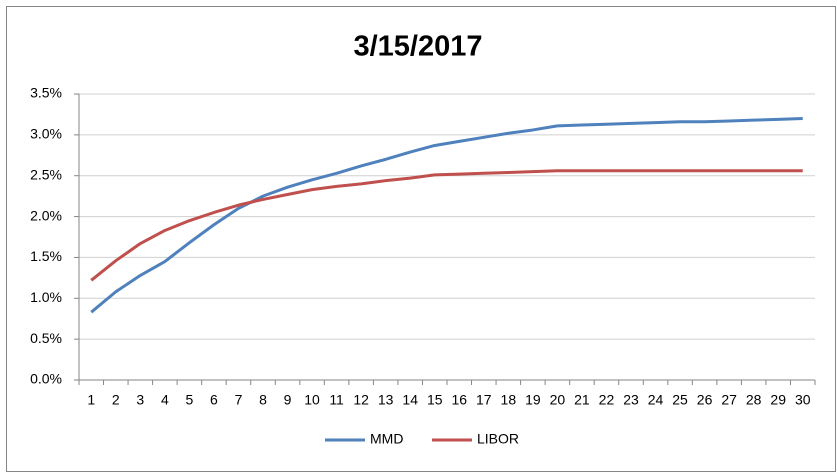 Image resolution: width=837 pixels, height=473 pixels. I want to click on x-tick-label: 20, so click(558, 400).